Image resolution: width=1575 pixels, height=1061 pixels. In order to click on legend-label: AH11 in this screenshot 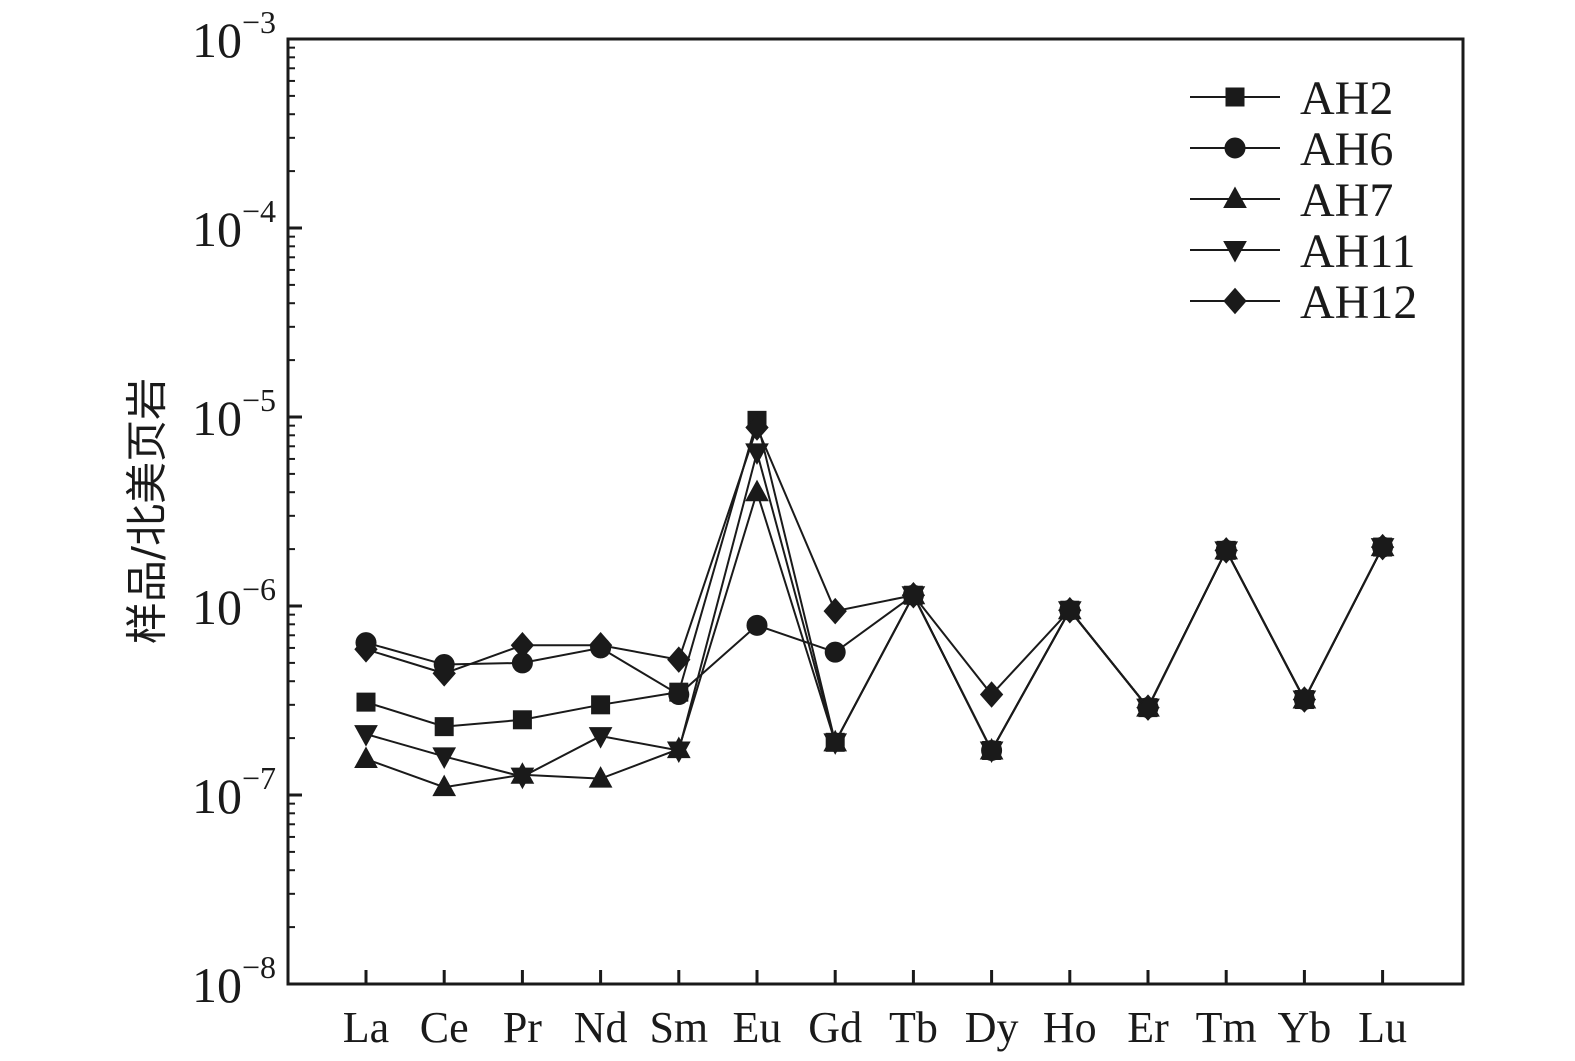, I will do `click(1358, 251)`.